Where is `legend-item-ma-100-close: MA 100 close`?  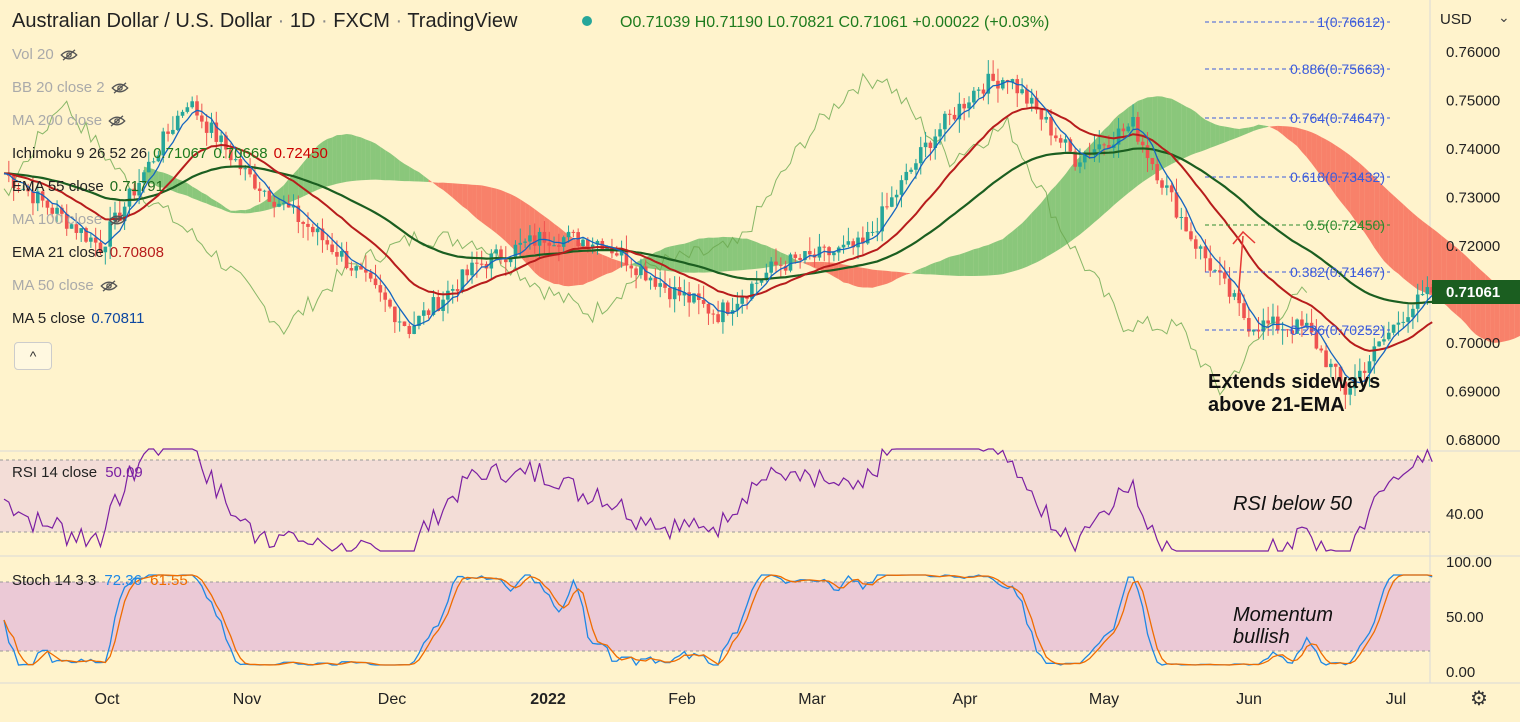
legend-item-ma-100-close: MA 100 close is located at coordinates (69, 219).